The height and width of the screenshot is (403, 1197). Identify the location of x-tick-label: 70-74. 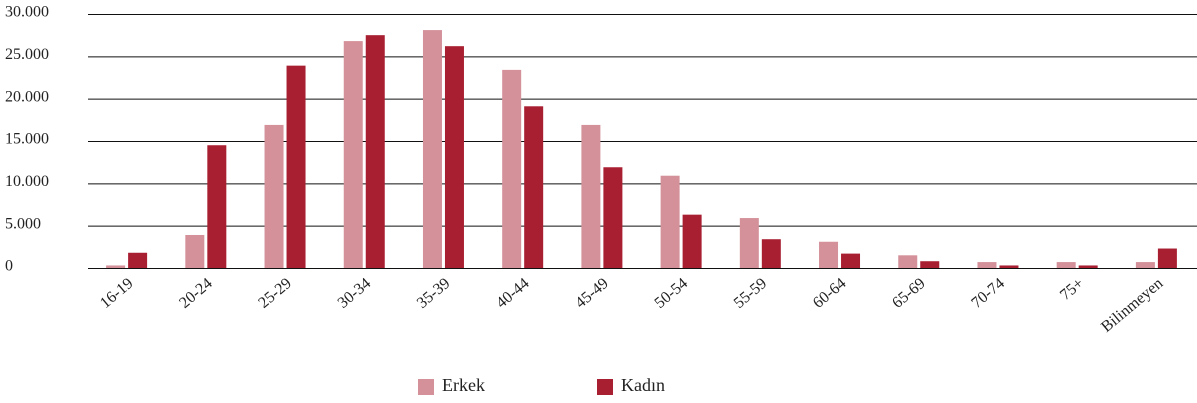
(988, 293).